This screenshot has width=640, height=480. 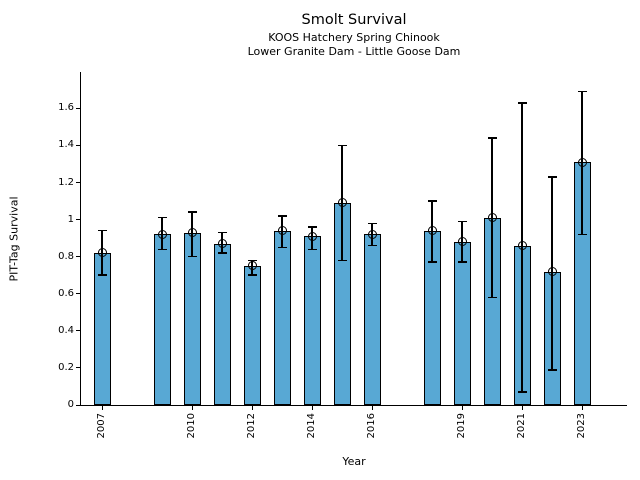 I want to click on y-tick-label: 1.2, so click(x=66, y=182).